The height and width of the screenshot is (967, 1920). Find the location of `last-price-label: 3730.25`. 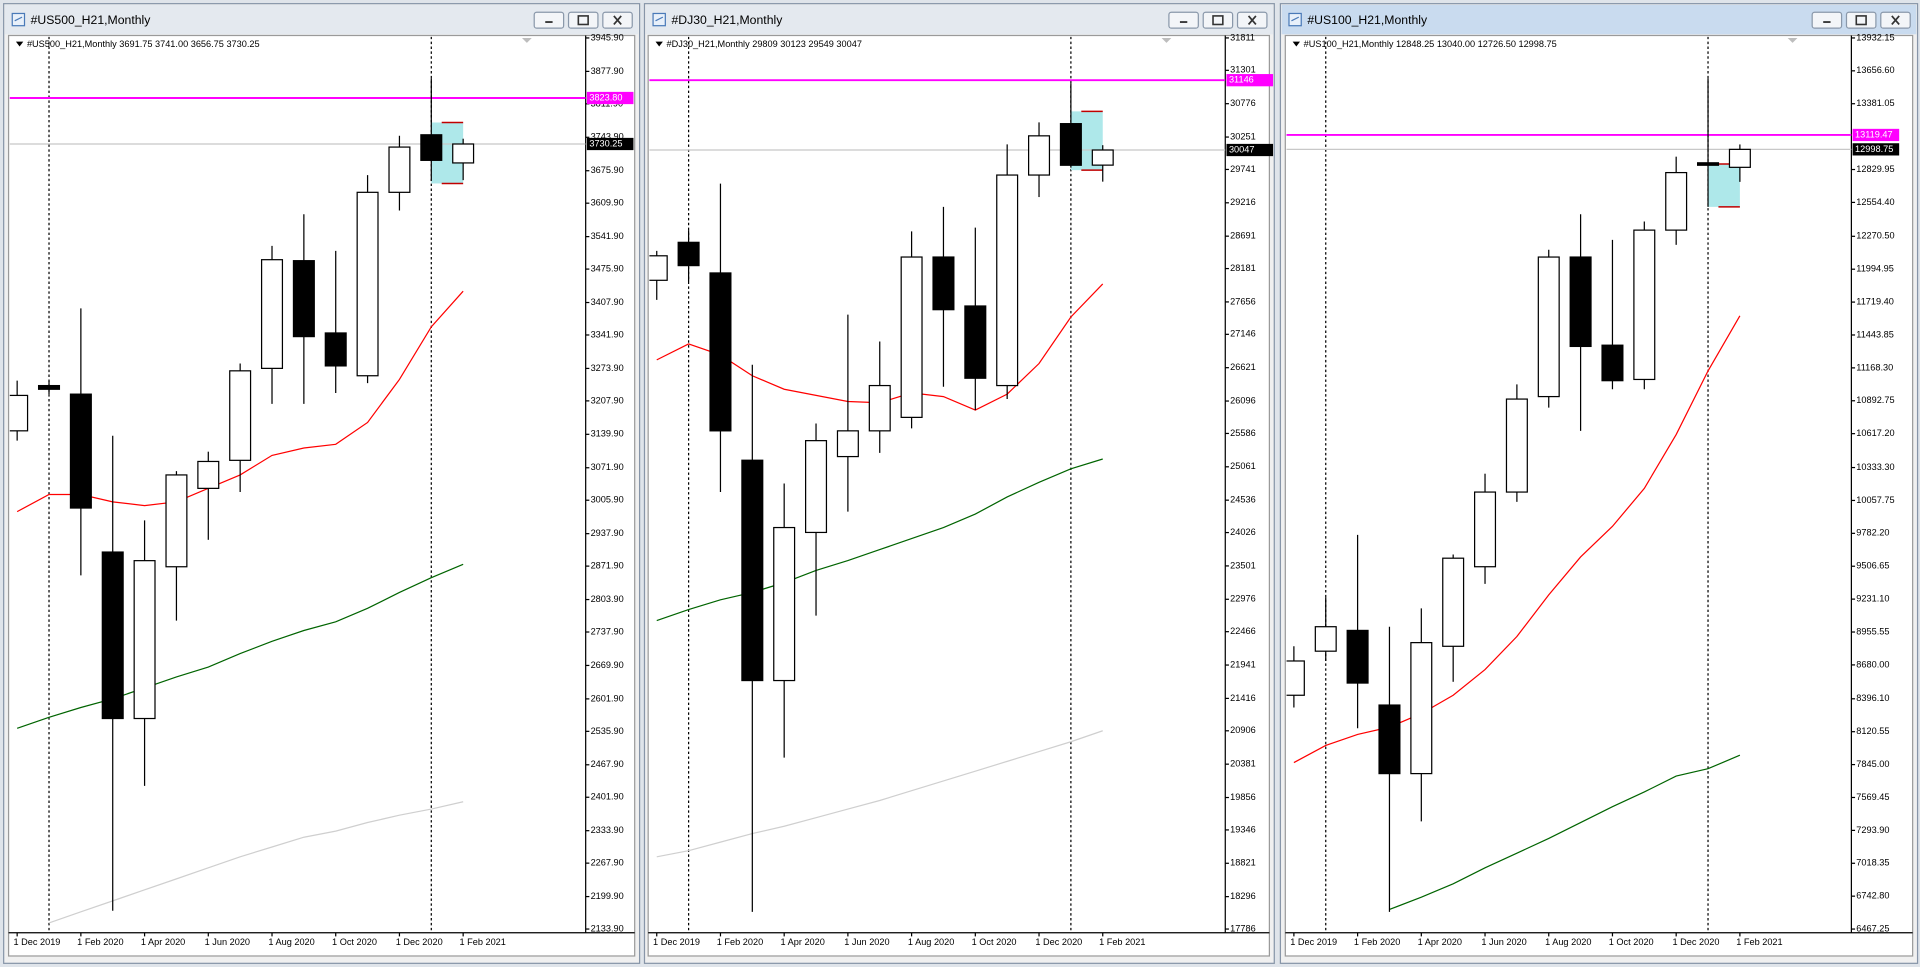

last-price-label: 3730.25 is located at coordinates (605, 143).